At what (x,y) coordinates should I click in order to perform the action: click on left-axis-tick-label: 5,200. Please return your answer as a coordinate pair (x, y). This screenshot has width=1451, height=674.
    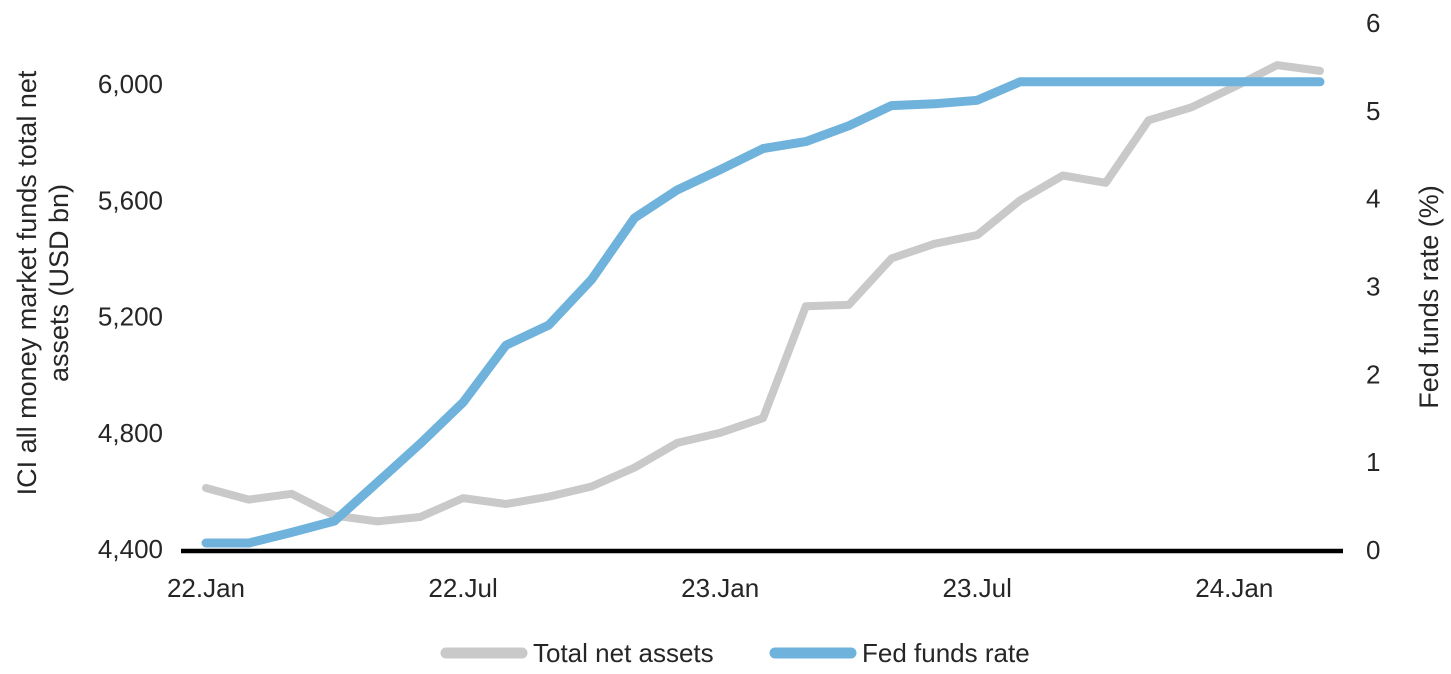
    Looking at the image, I should click on (130, 317).